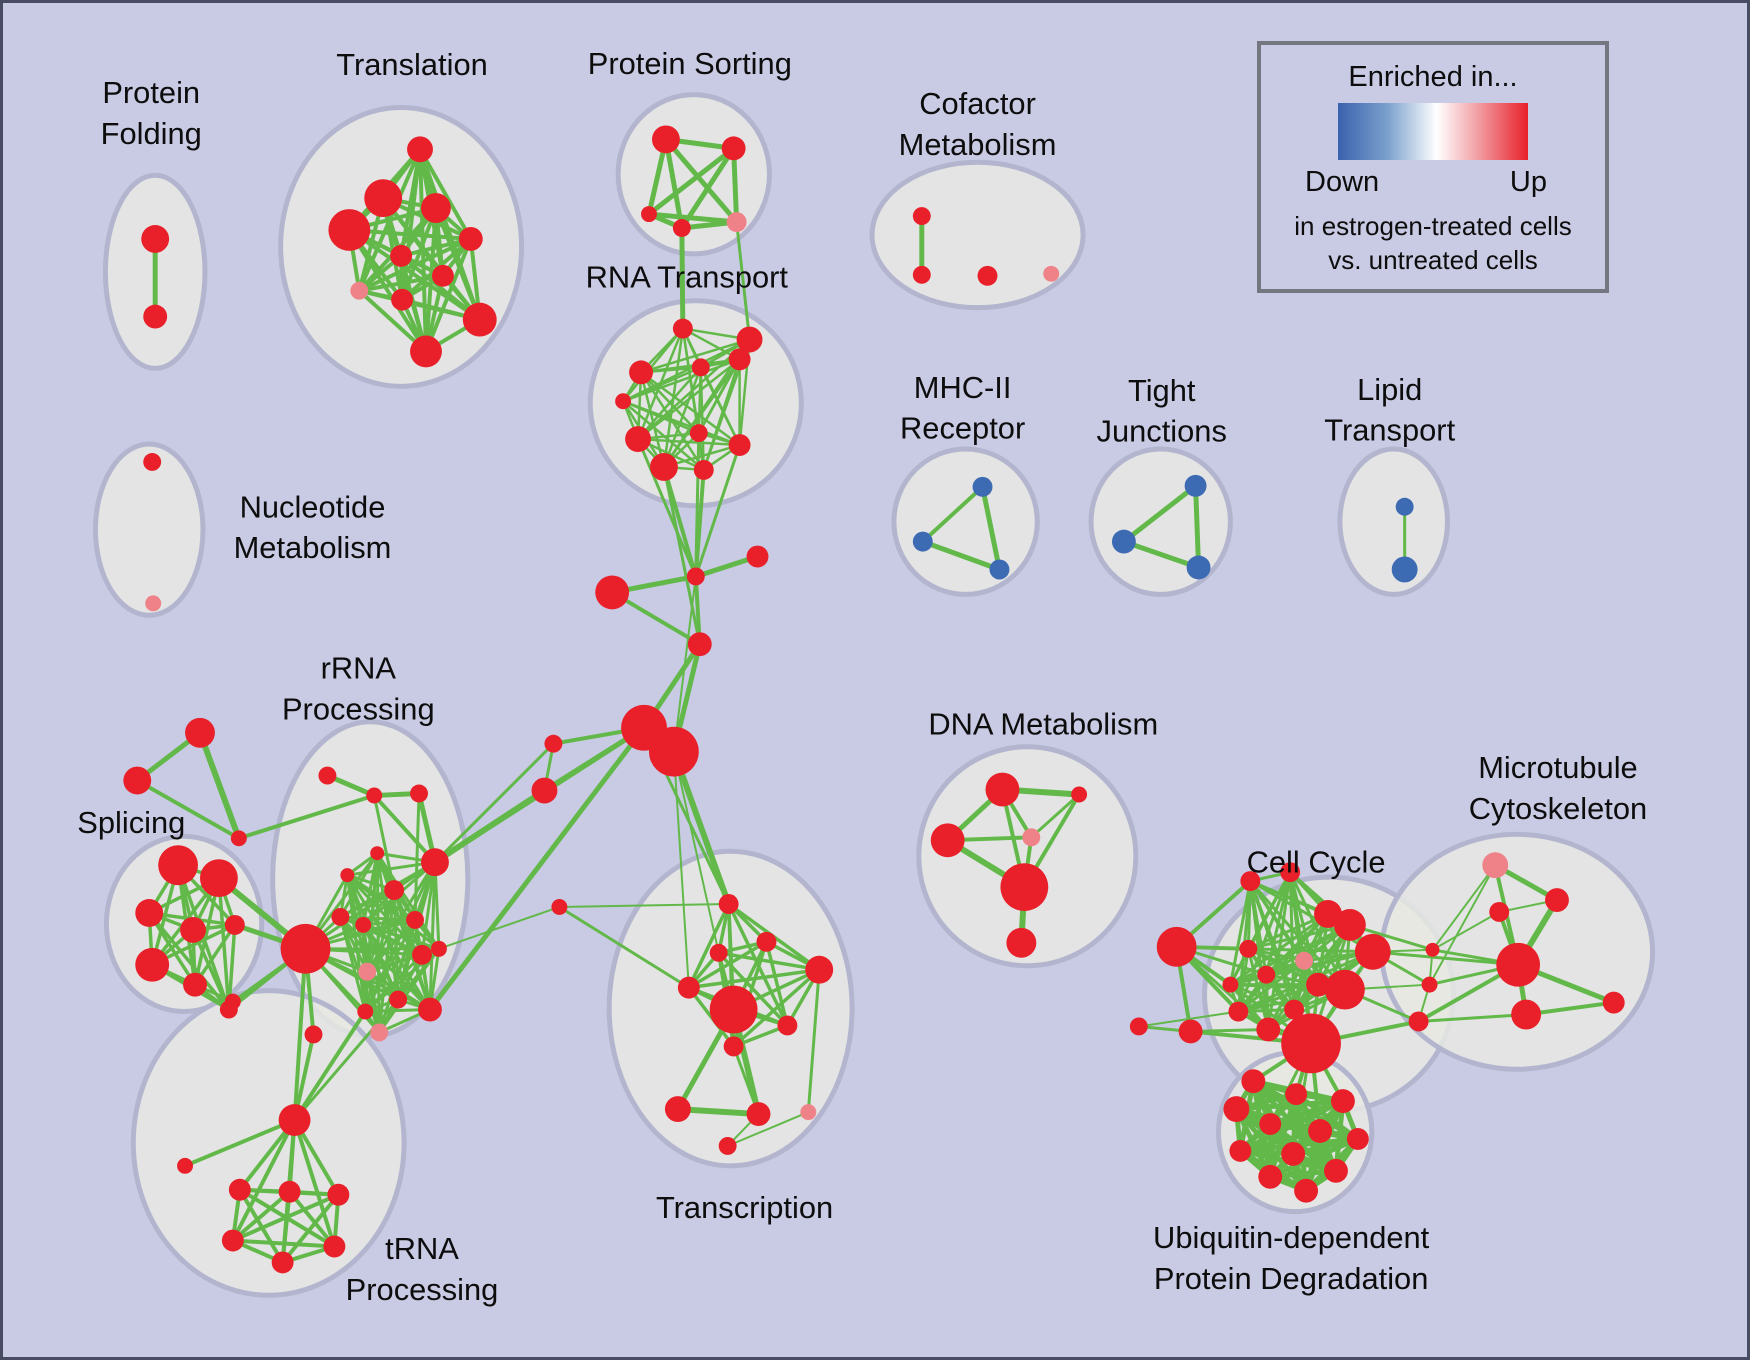 The width and height of the screenshot is (1750, 1360). What do you see at coordinates (681, 228) in the screenshot?
I see `network-node-ps4` at bounding box center [681, 228].